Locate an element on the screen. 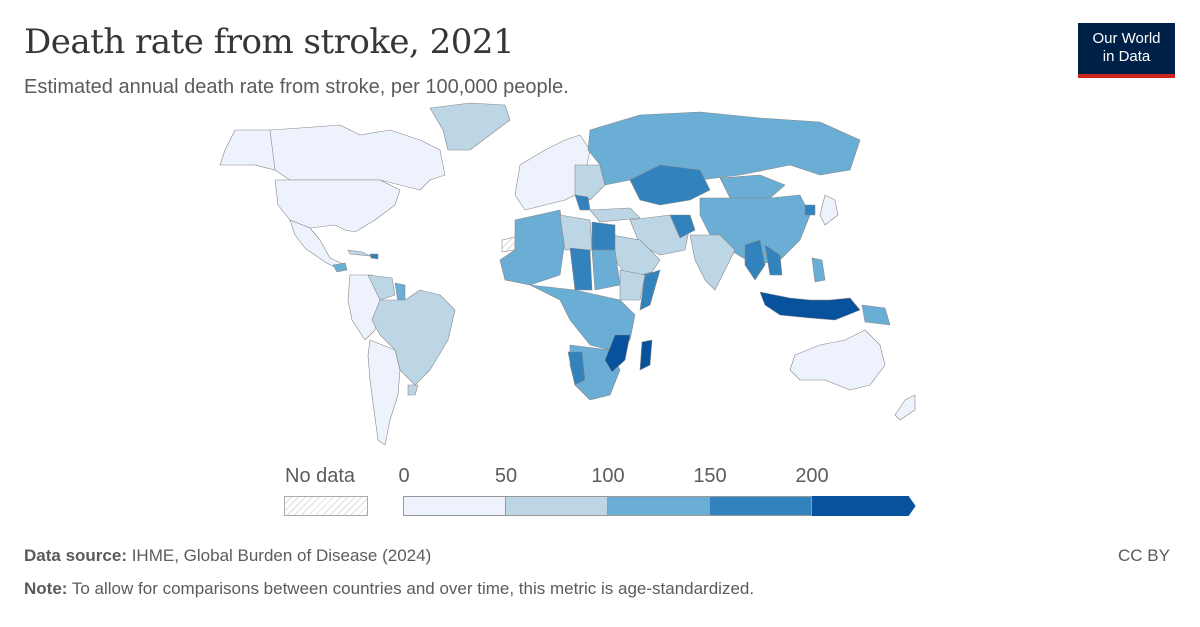 This screenshot has height=627, width=1200. region-mexico is located at coordinates (317, 245).